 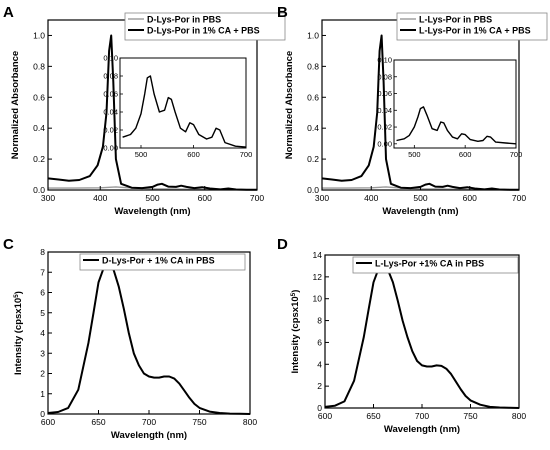 What do you see at coordinates (42, 272) in the screenshot?
I see `y-tick-label: 7` at bounding box center [42, 272].